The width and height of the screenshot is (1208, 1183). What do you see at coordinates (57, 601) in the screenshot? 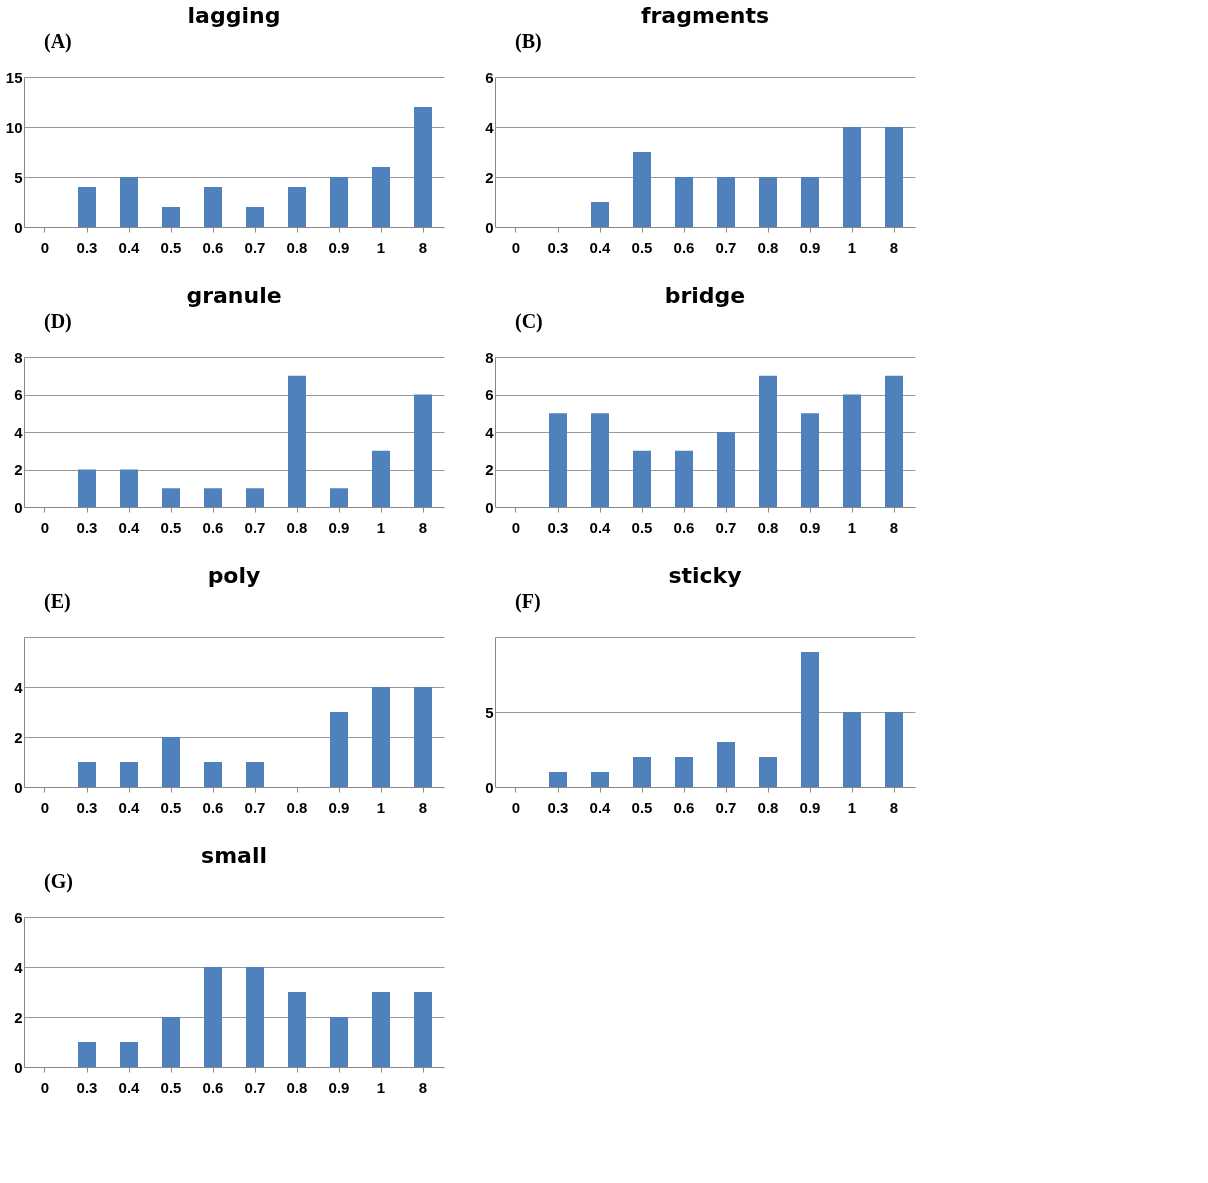
I see `text: (E)` at bounding box center [57, 601].